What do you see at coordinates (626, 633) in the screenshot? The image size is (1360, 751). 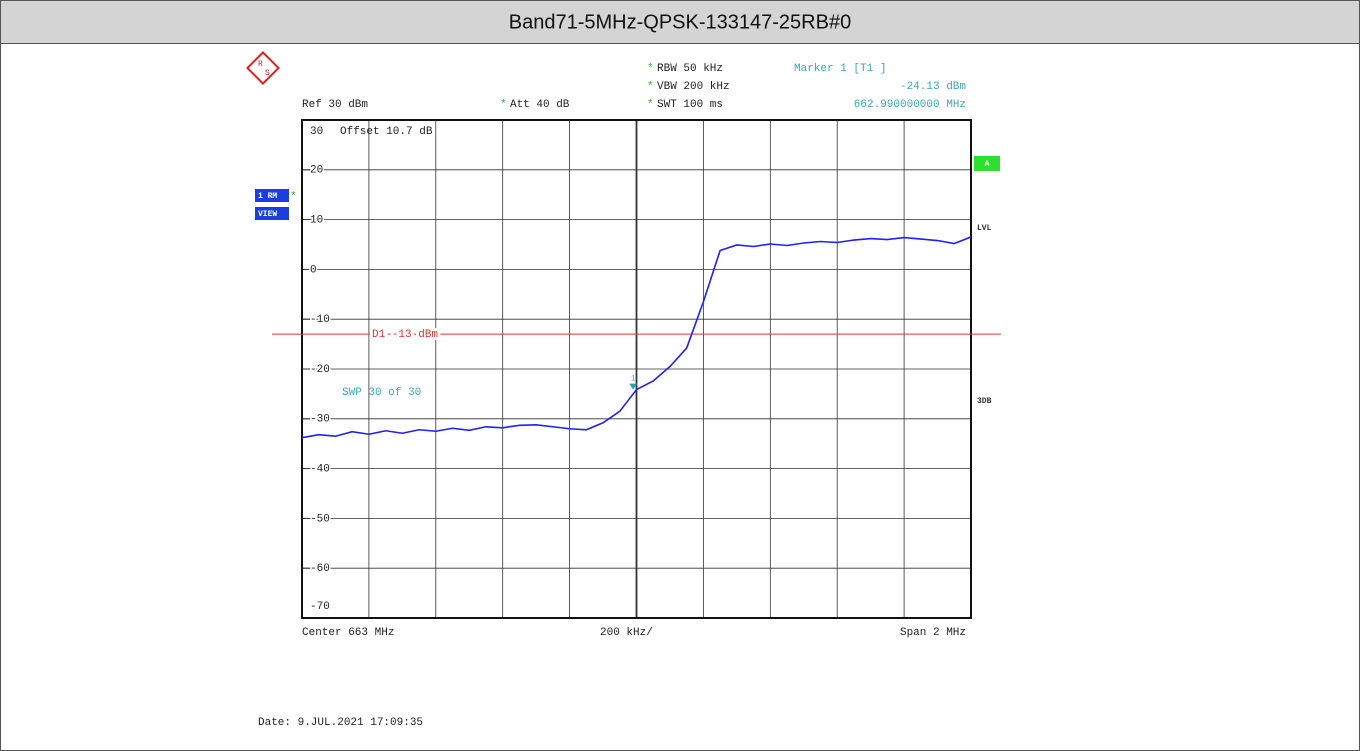 I see `per-div-label: 200 kHz/` at bounding box center [626, 633].